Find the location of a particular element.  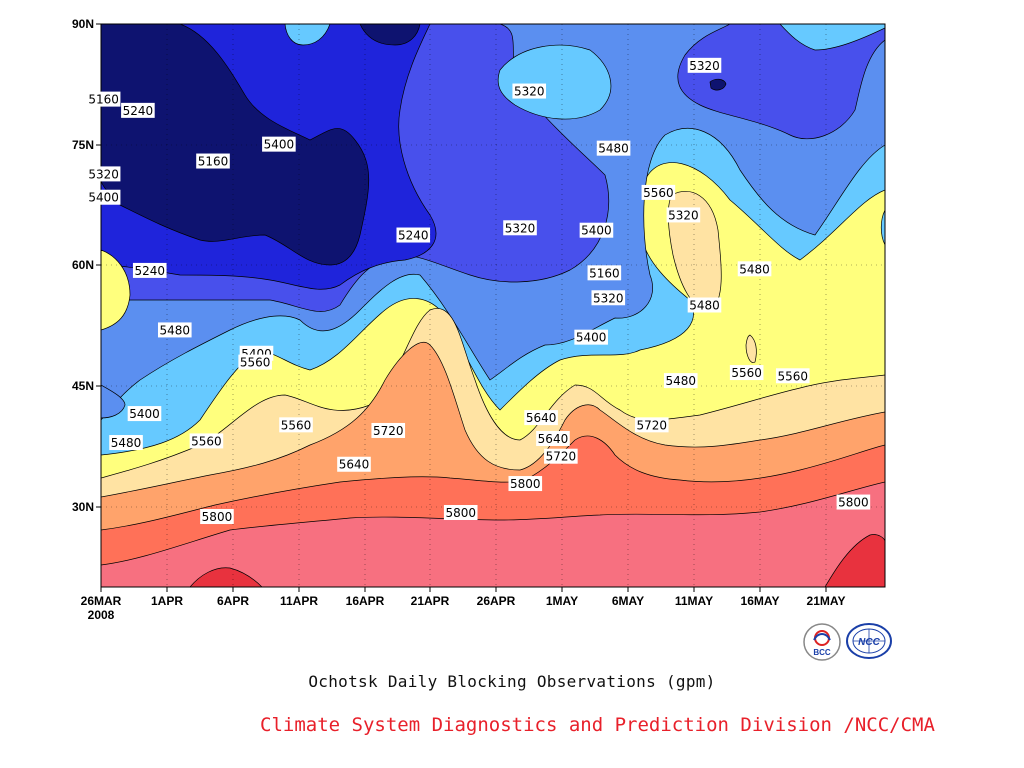

x-tick-label: 21APR is located at coordinates (430, 601).